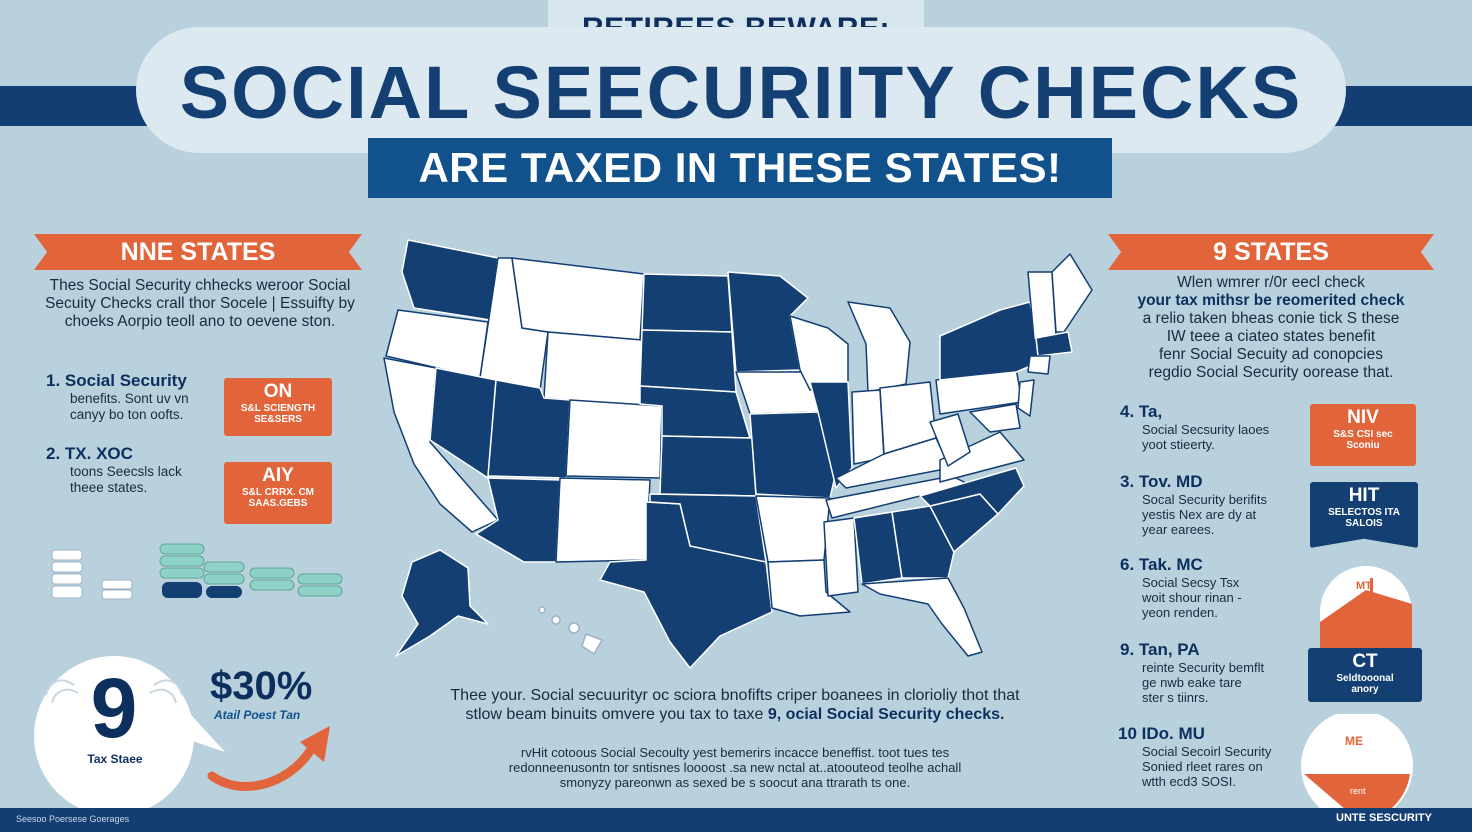 The width and height of the screenshot is (1472, 832). I want to click on state-georgia, so click(923, 542).